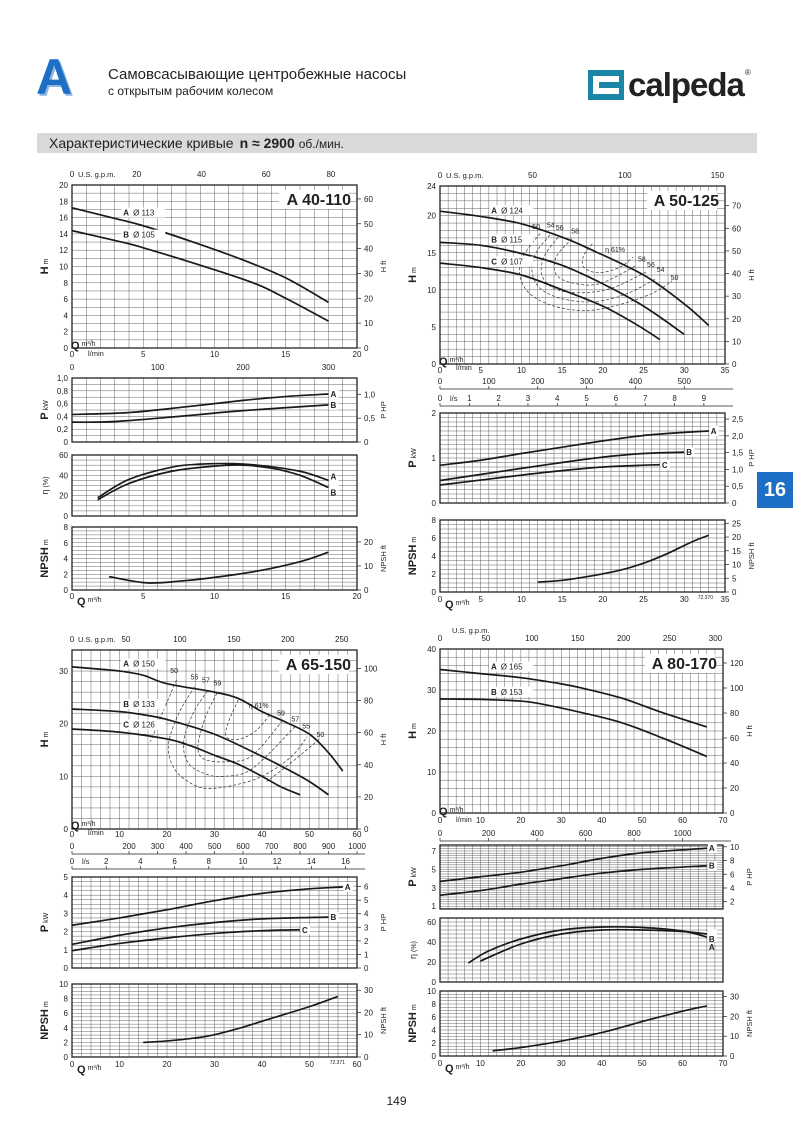  Describe the element at coordinates (494, 239) in the screenshot. I see `curve-name: B` at that location.